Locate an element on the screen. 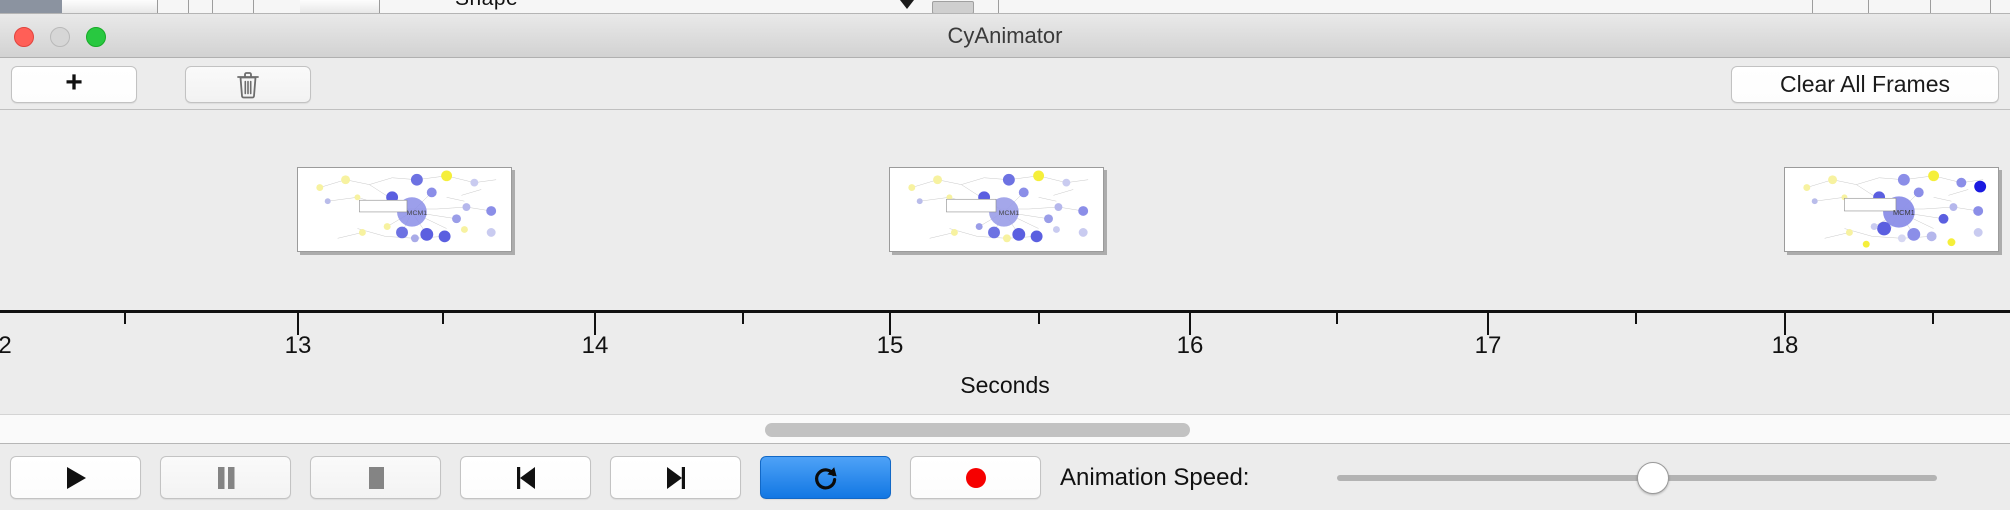 Image resolution: width=2010 pixels, height=510 pixels. timeline-frame-3: MCM1 is located at coordinates (1891, 209).